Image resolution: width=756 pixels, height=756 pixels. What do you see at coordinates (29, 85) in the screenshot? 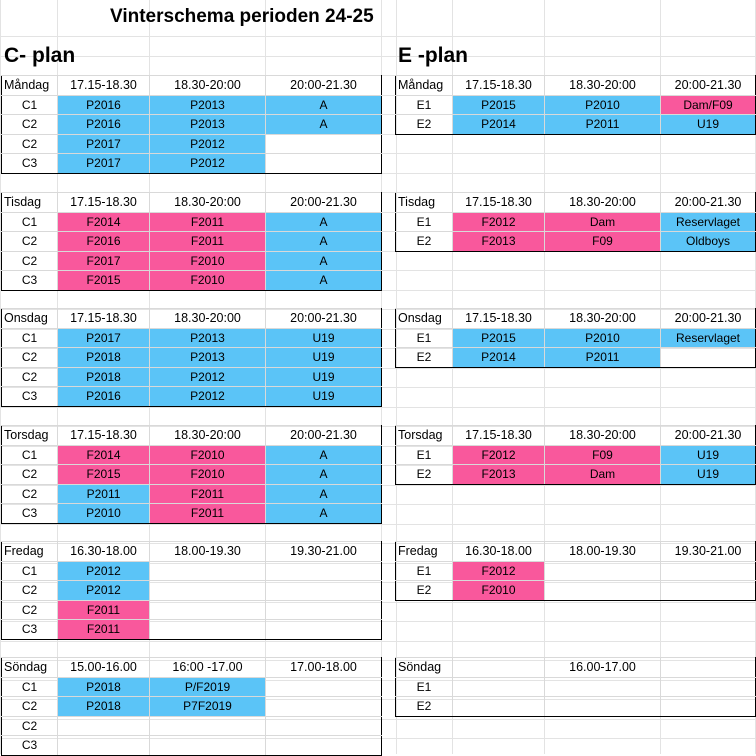
I see `day-label: Måndag` at bounding box center [29, 85].